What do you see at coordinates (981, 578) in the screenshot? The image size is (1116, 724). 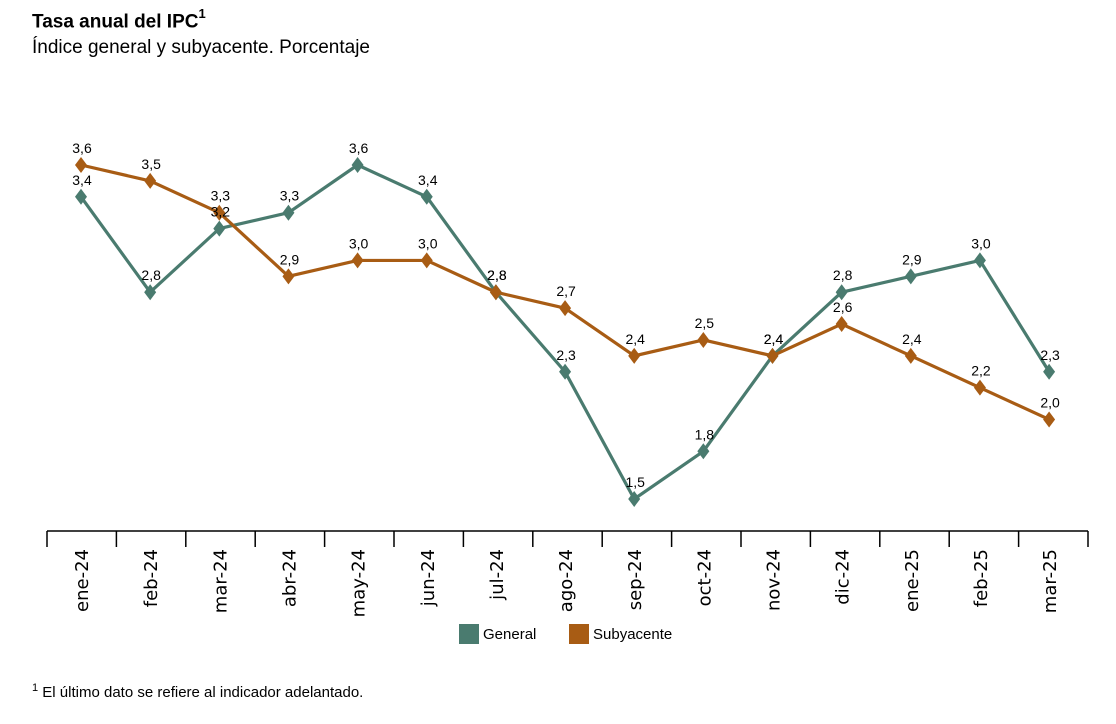 I see `x-tick-label-feb-25: feb-25` at bounding box center [981, 578].